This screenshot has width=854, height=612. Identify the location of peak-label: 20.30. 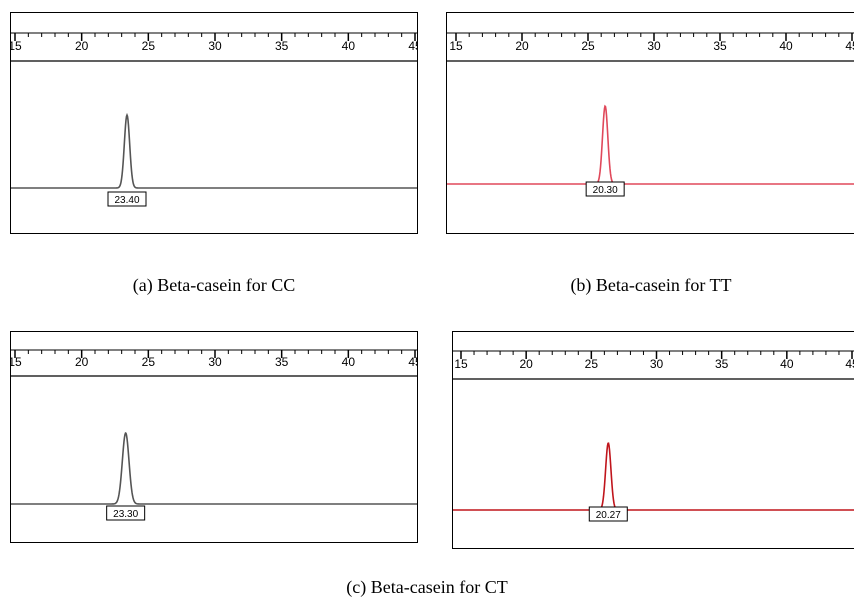
(605, 190).